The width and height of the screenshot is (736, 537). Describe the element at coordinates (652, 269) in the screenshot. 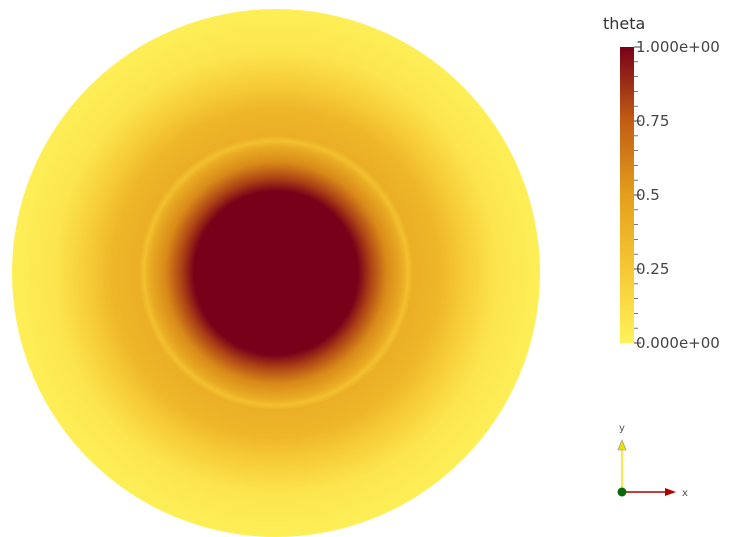

I see `colorbar-tick-label: 0.25` at that location.